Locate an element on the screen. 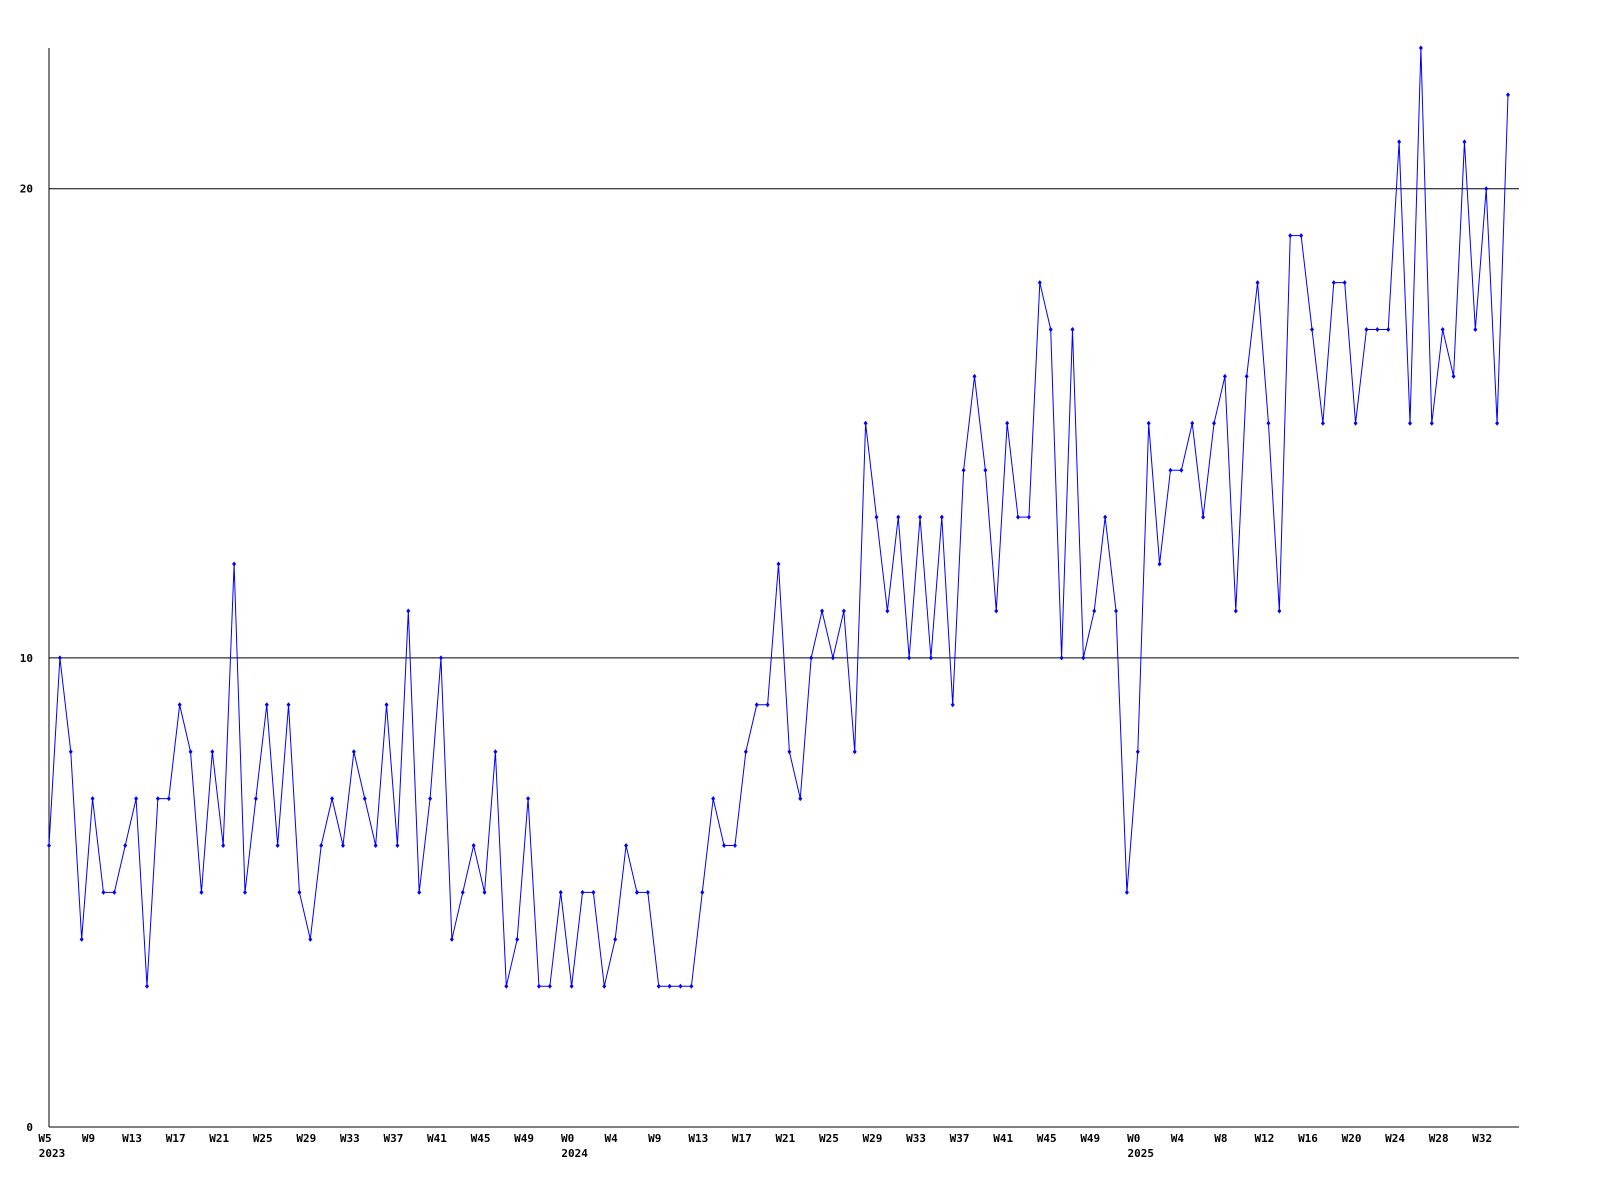 The height and width of the screenshot is (1200, 1600). x-year-label: 2025 is located at coordinates (1141, 1153).